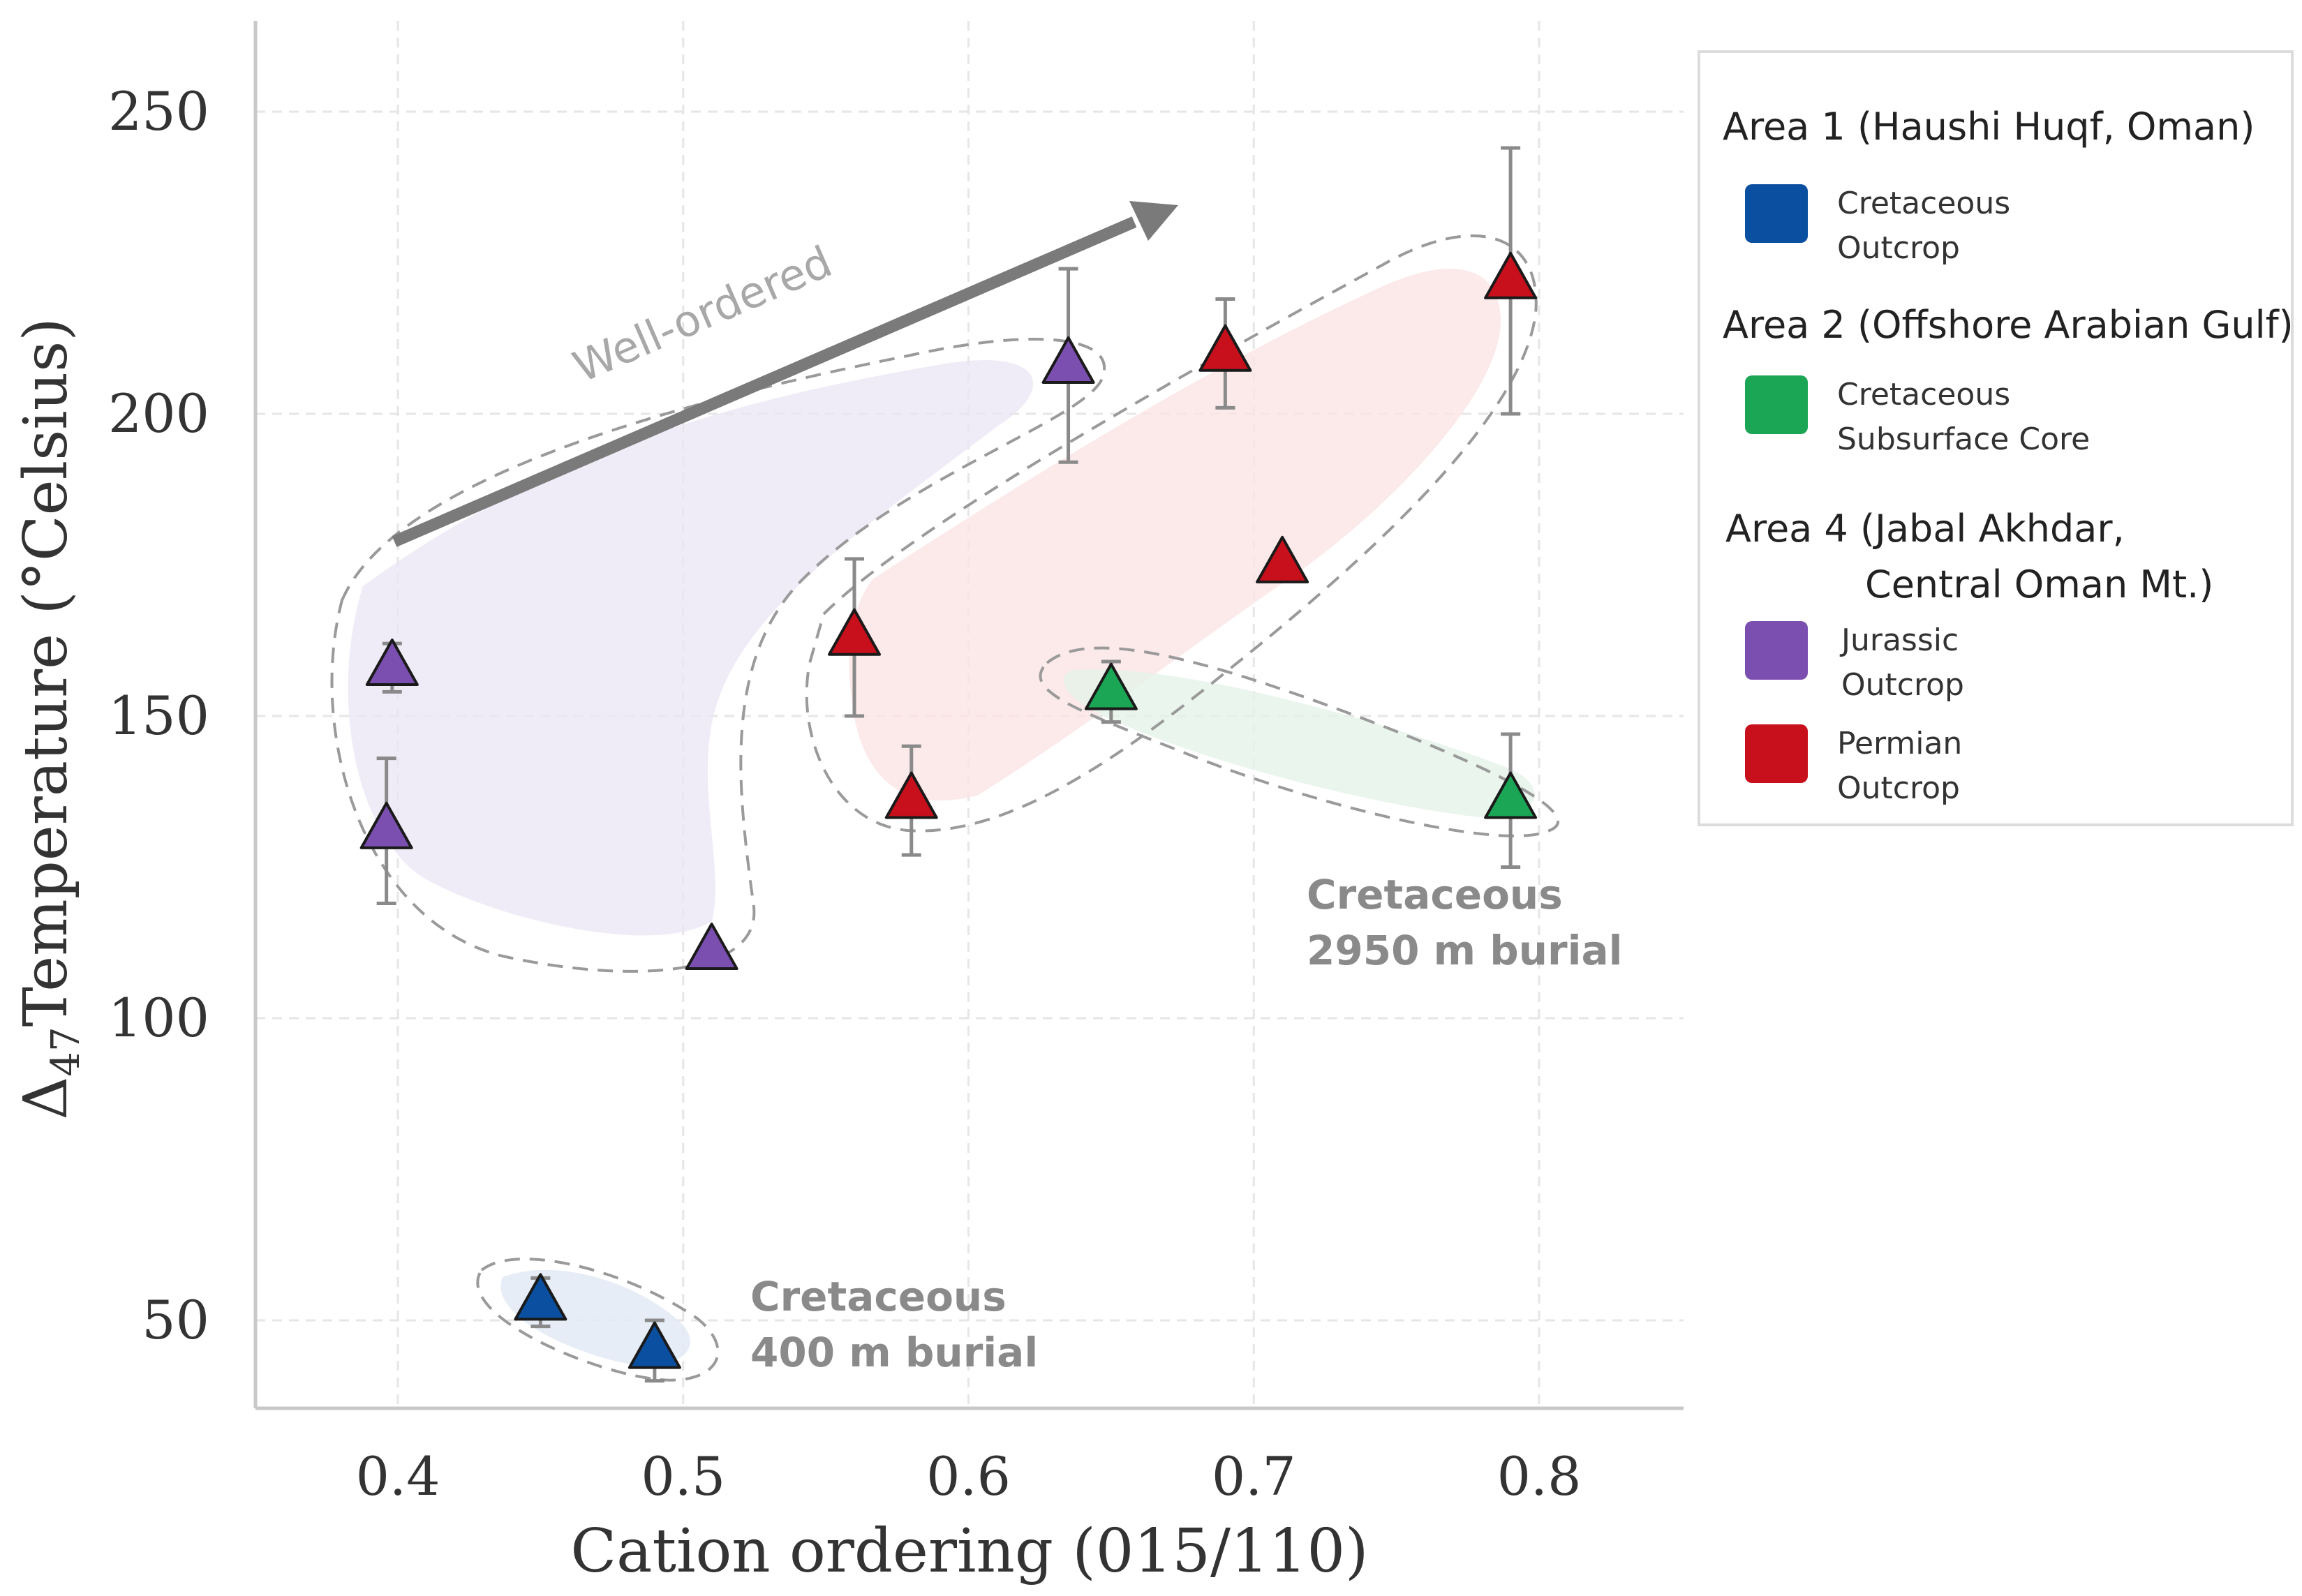 Image resolution: width=2302 pixels, height=1596 pixels. I want to click on subsurface-region-fill, so click(1299, 744).